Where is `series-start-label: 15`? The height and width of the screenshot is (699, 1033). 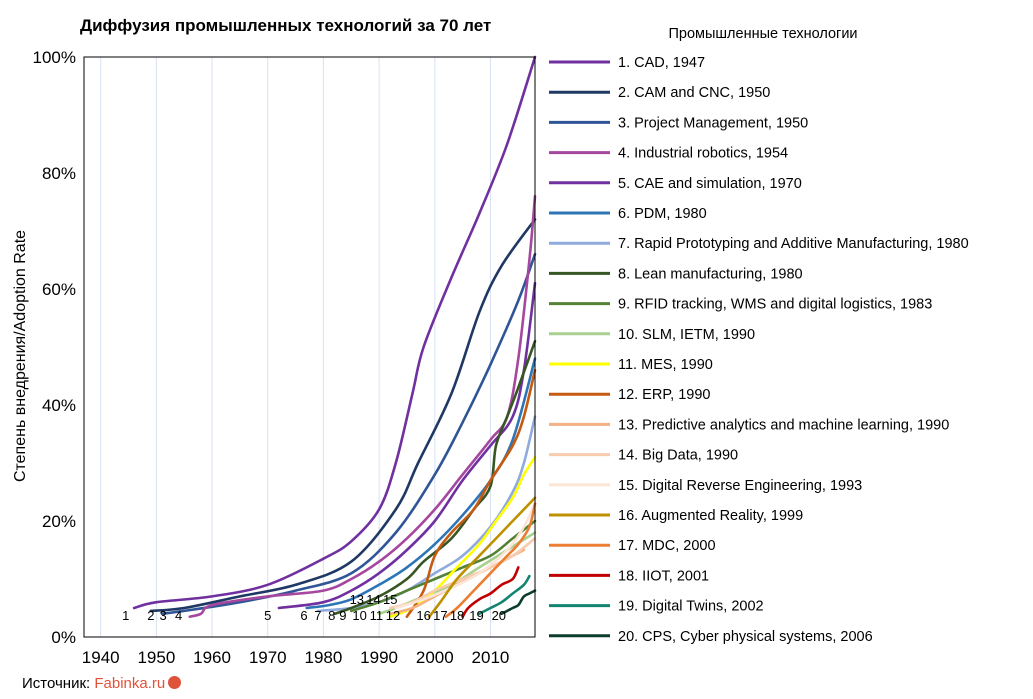
series-start-label: 15 is located at coordinates (390, 599).